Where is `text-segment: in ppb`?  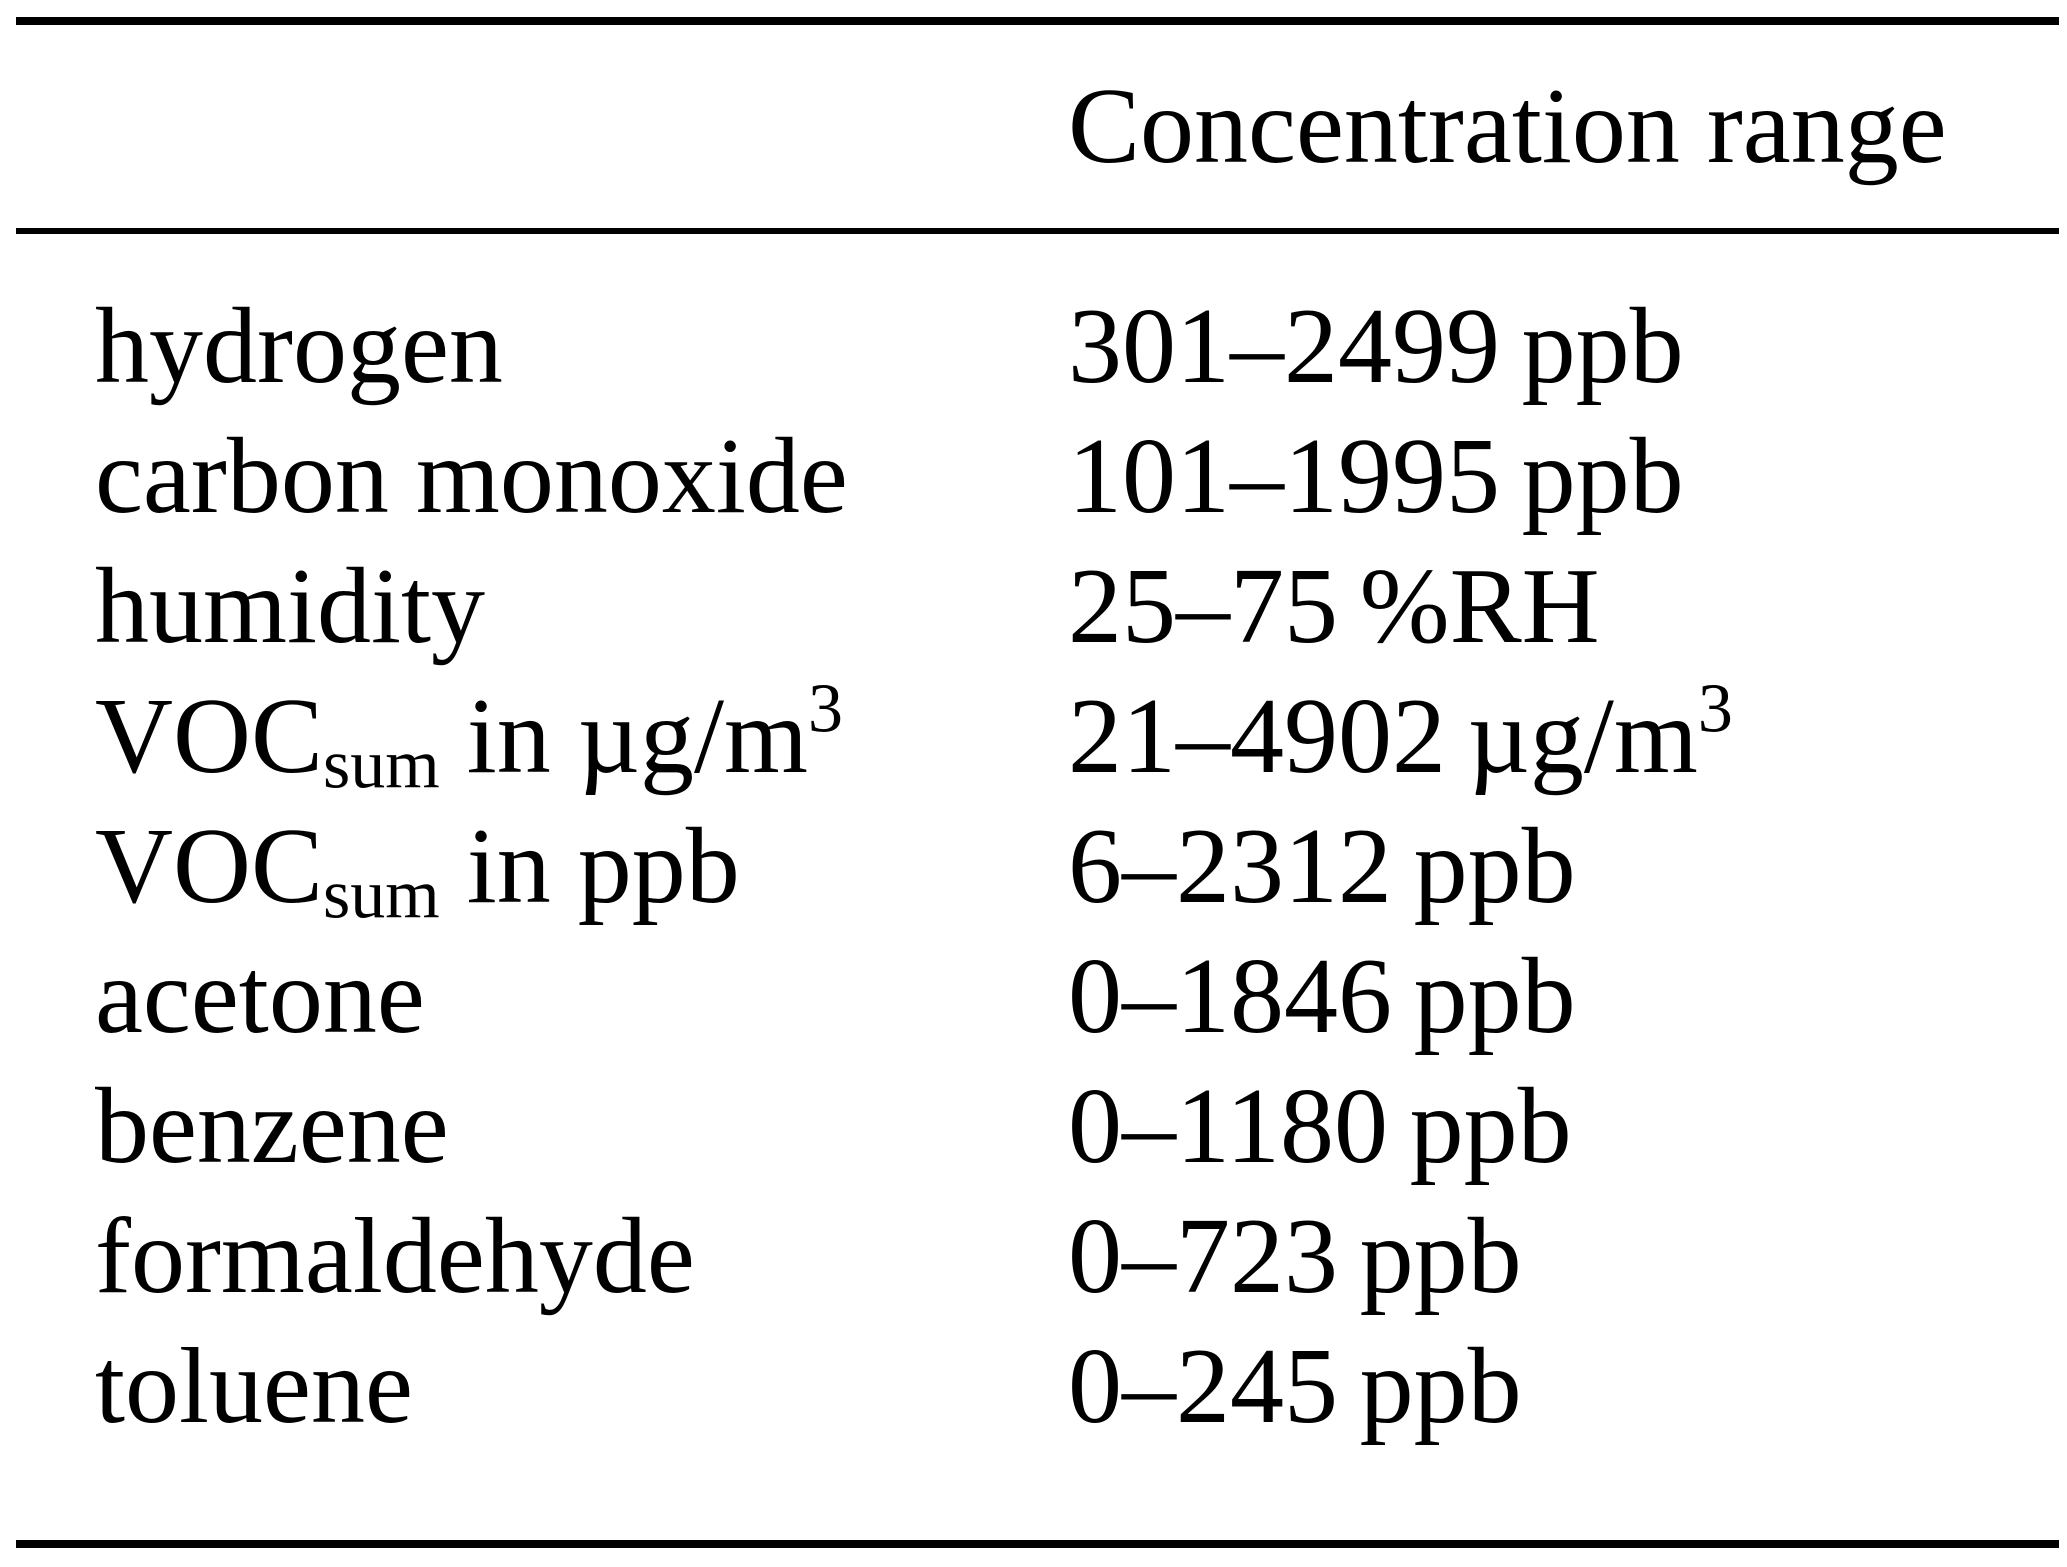
text-segment: in ppb is located at coordinates (589, 866).